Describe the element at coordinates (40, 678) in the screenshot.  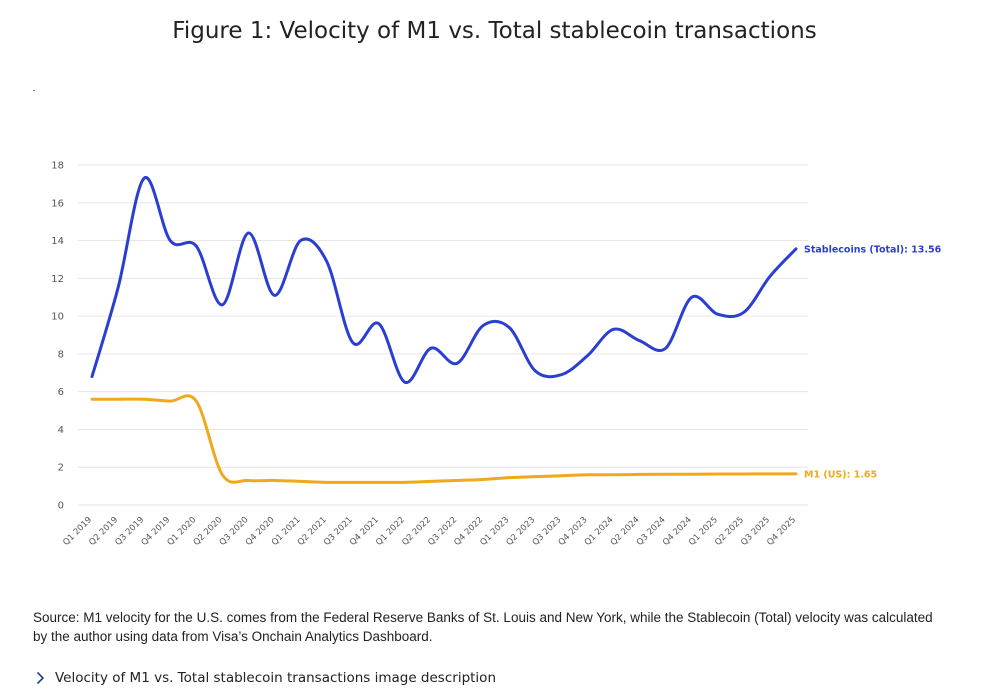
I see `chevron-right-icon` at that location.